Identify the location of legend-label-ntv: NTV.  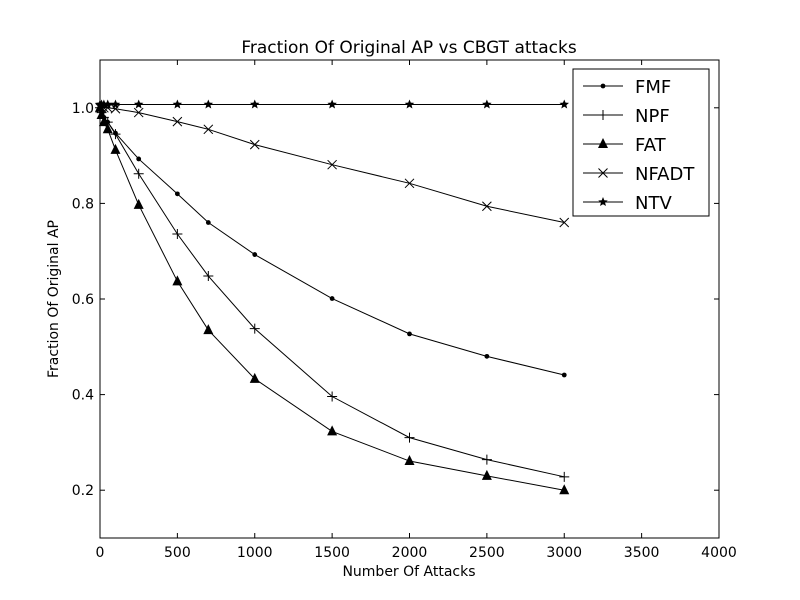
(653, 203).